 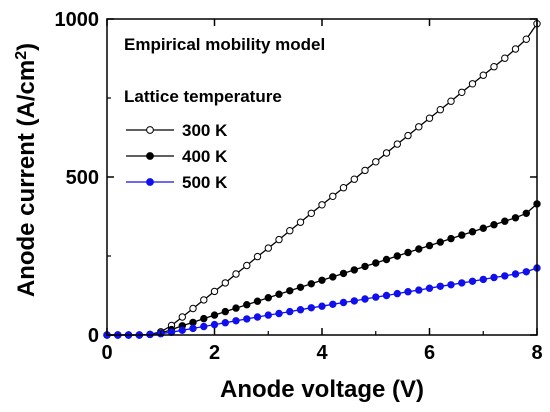 What do you see at coordinates (224, 44) in the screenshot?
I see `chart-annotation: Empirical mobility model` at bounding box center [224, 44].